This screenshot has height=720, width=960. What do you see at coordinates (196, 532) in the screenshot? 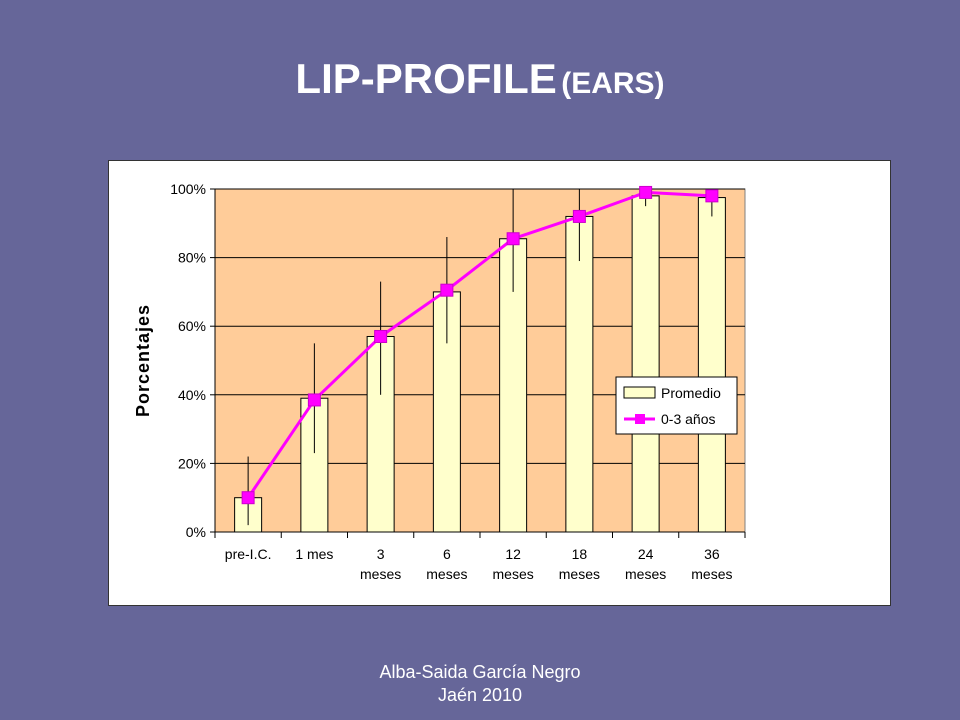
I see `y-tick-label: 0%` at bounding box center [196, 532].